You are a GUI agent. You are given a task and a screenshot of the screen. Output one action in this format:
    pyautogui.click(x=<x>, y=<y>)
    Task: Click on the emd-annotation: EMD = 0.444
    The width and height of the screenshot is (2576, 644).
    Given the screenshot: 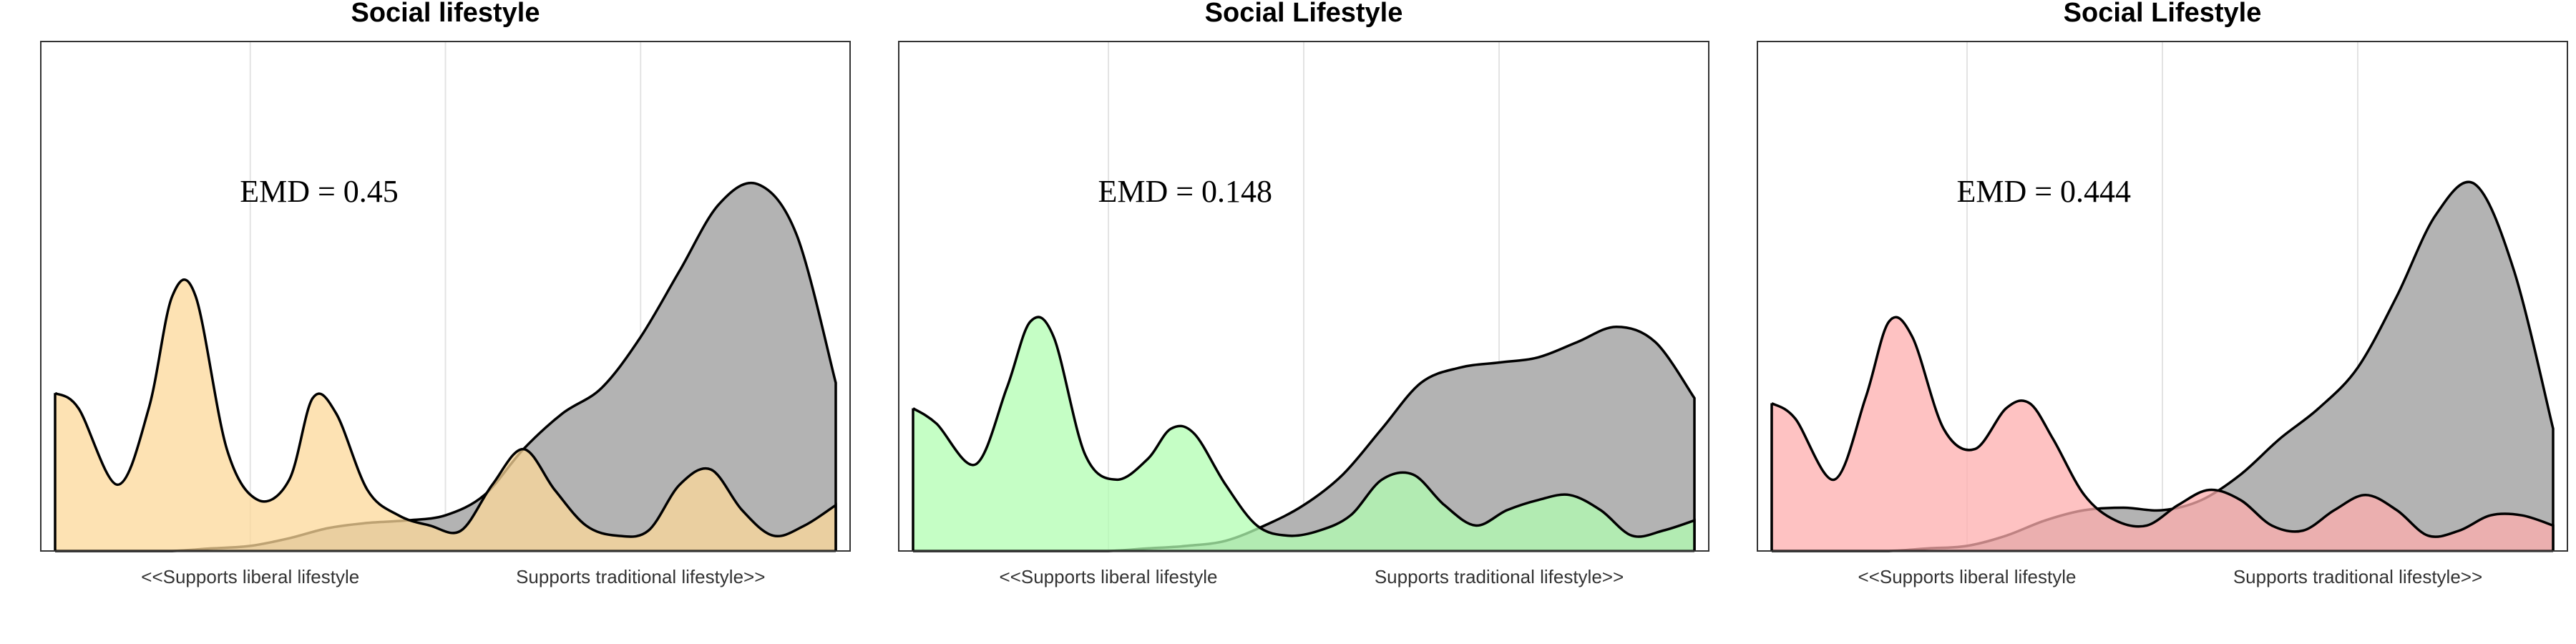 What is the action you would take?
    pyautogui.click(x=2043, y=191)
    